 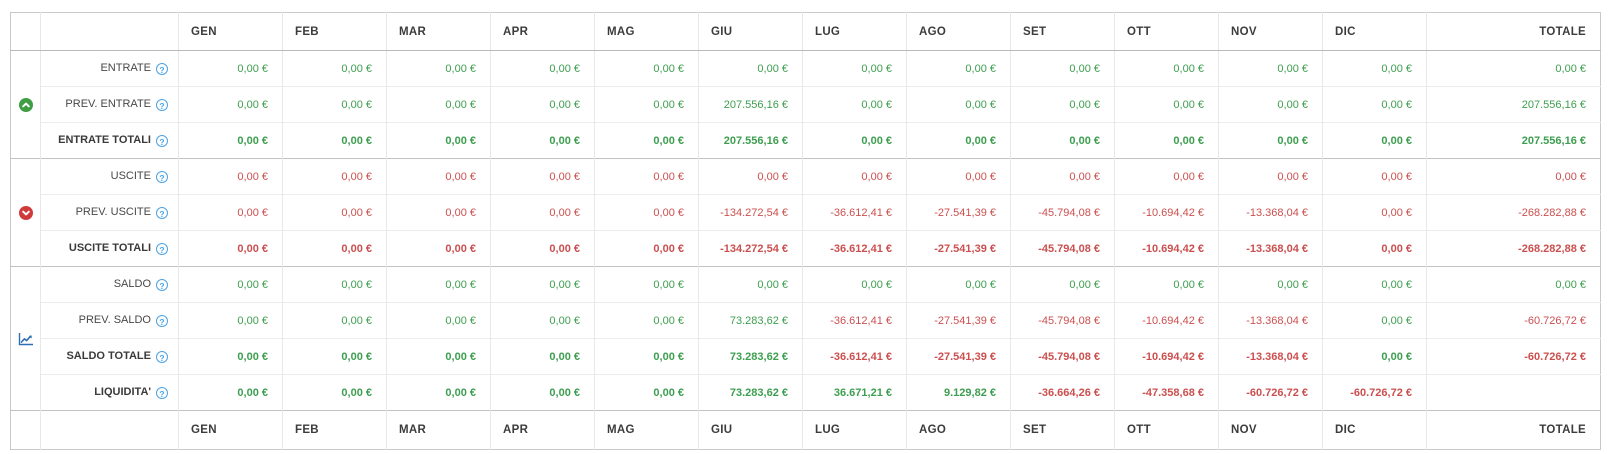 I want to click on arrow-down-circle-icon, so click(x=25, y=212).